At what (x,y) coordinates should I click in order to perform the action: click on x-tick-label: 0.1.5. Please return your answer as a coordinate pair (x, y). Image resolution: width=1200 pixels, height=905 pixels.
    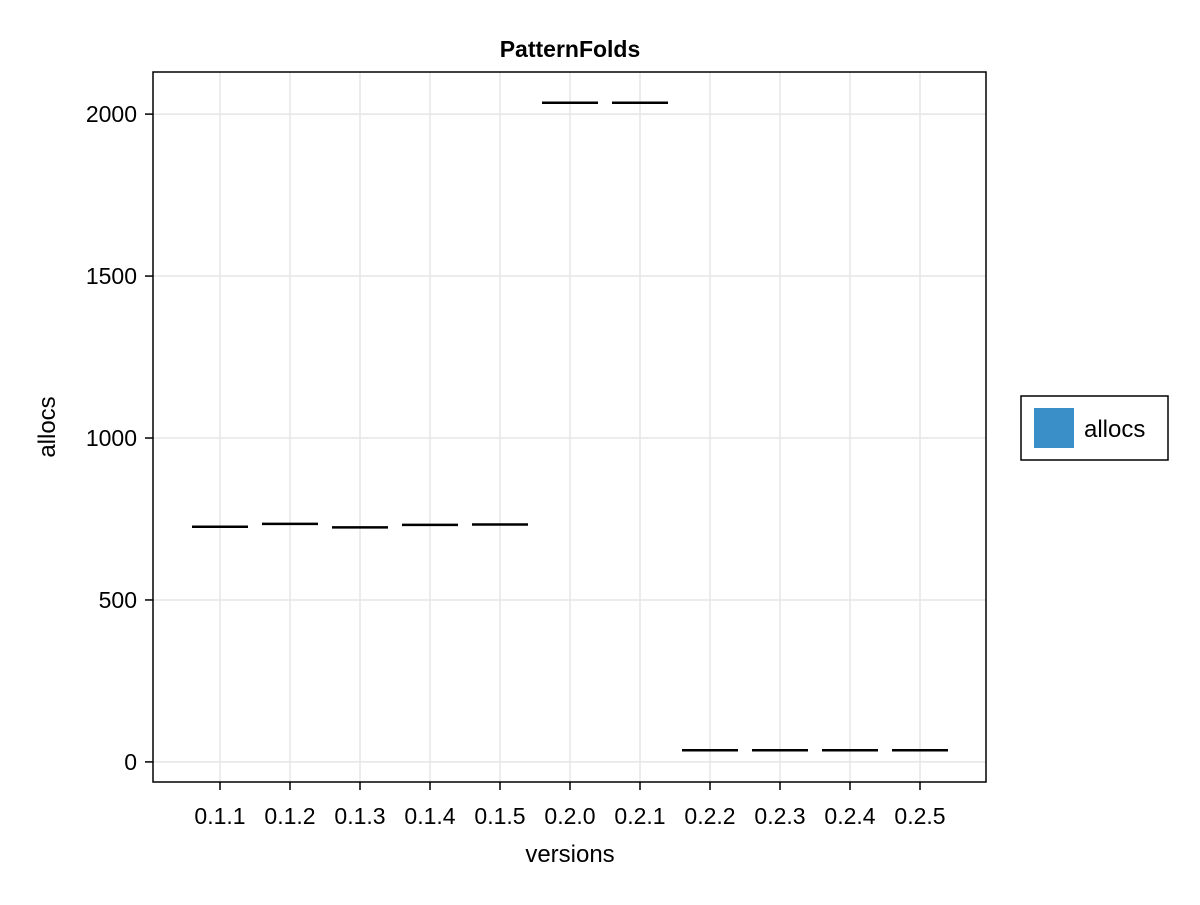
    Looking at the image, I should click on (499, 816).